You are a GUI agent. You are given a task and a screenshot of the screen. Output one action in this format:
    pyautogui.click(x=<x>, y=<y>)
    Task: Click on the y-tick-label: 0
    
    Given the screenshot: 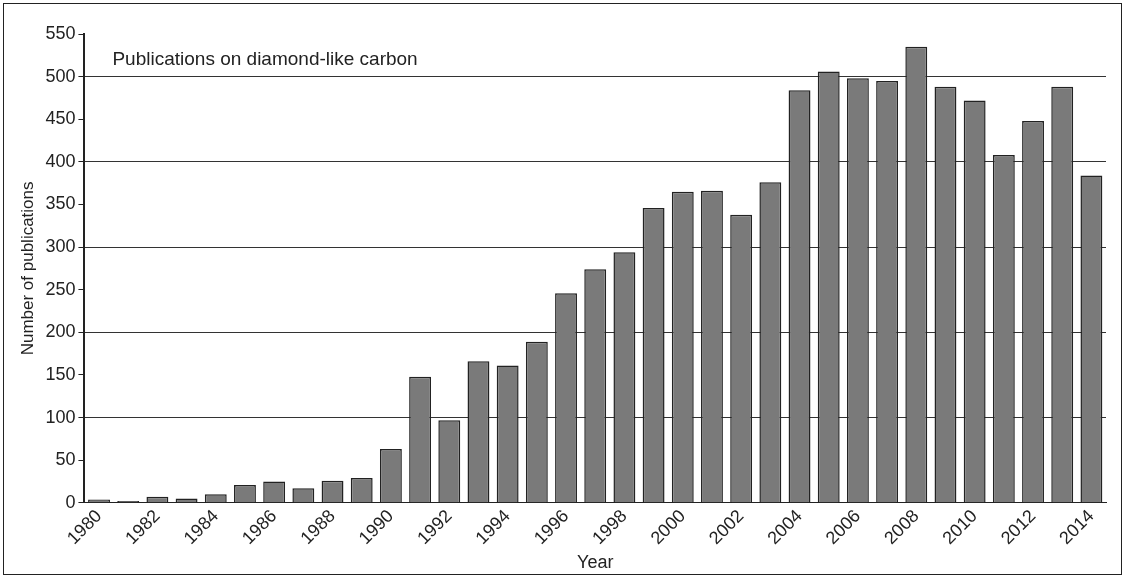 What is the action you would take?
    pyautogui.click(x=70, y=501)
    